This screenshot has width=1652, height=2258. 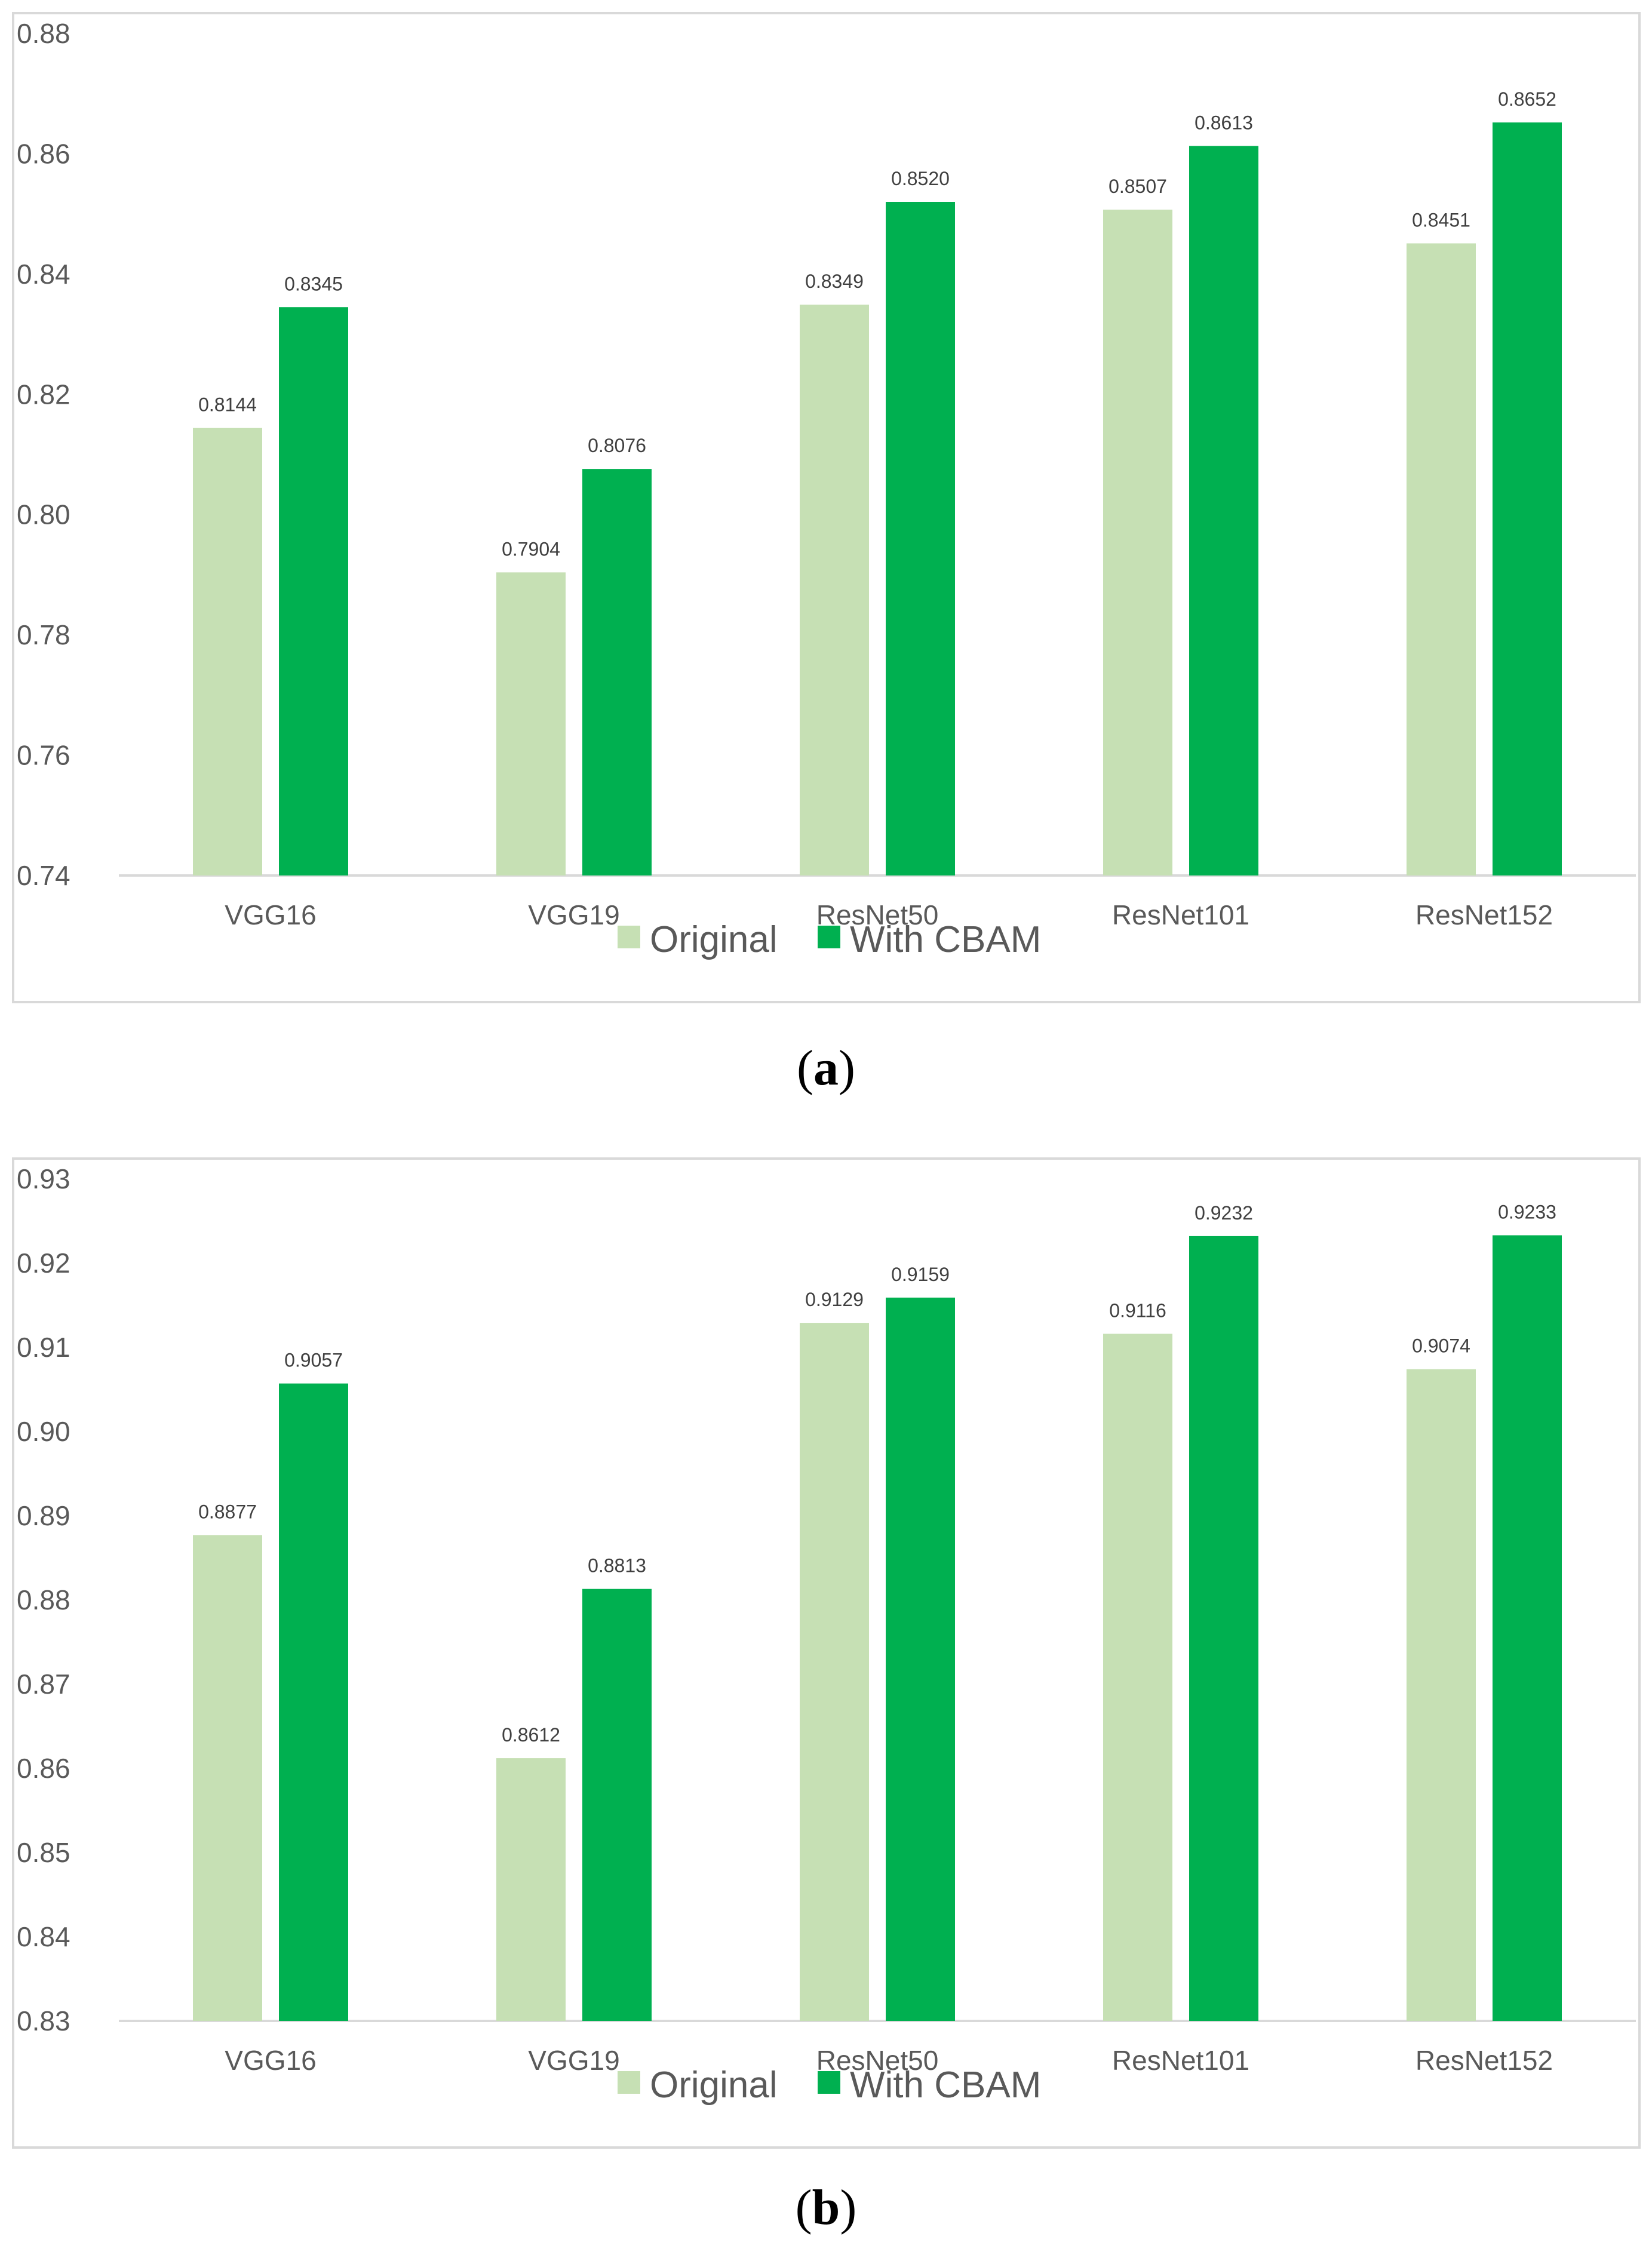 I want to click on data-label: 0.8345, so click(x=313, y=283).